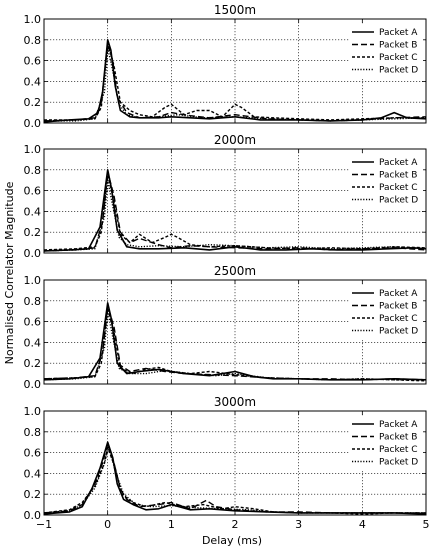 Image resolution: width=437 pixels, height=550 pixels. I want to click on series-packet-b, so click(234, 478).